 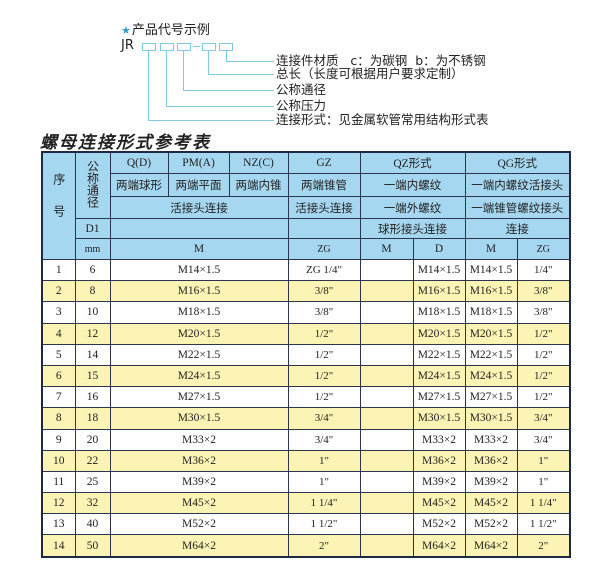 I want to click on header-type: QZ形式, so click(x=412, y=162).